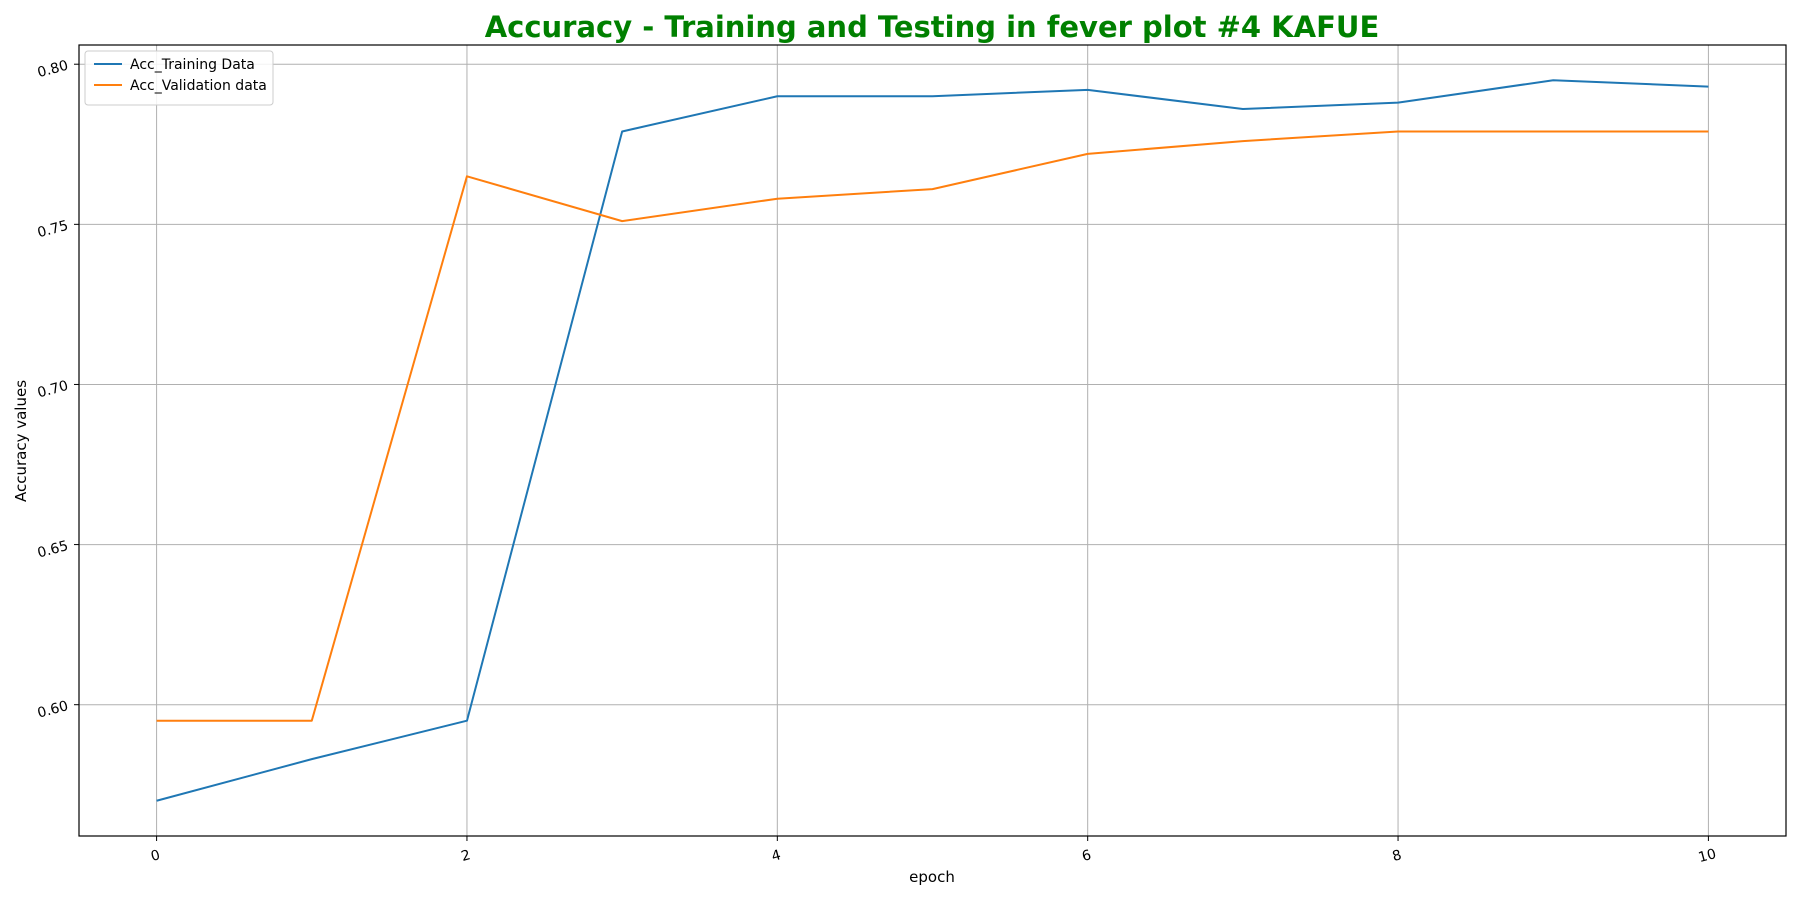 The image size is (1800, 900). What do you see at coordinates (53, 550) in the screenshot?
I see `y-tick-label: 0.65` at bounding box center [53, 550].